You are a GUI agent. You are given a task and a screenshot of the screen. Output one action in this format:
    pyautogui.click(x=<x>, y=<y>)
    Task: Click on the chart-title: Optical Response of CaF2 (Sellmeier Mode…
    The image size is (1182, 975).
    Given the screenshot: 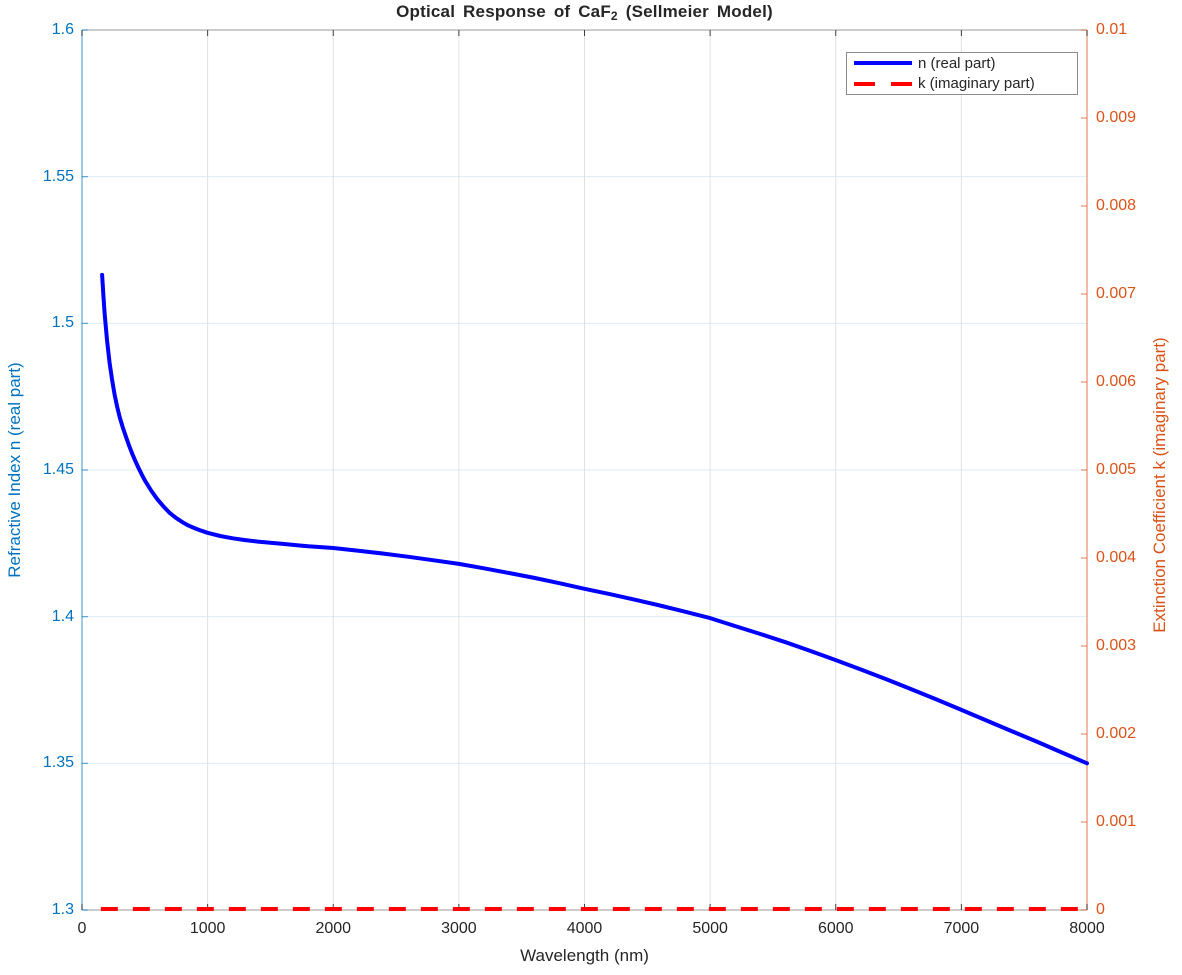 What is the action you would take?
    pyautogui.click(x=584, y=12)
    